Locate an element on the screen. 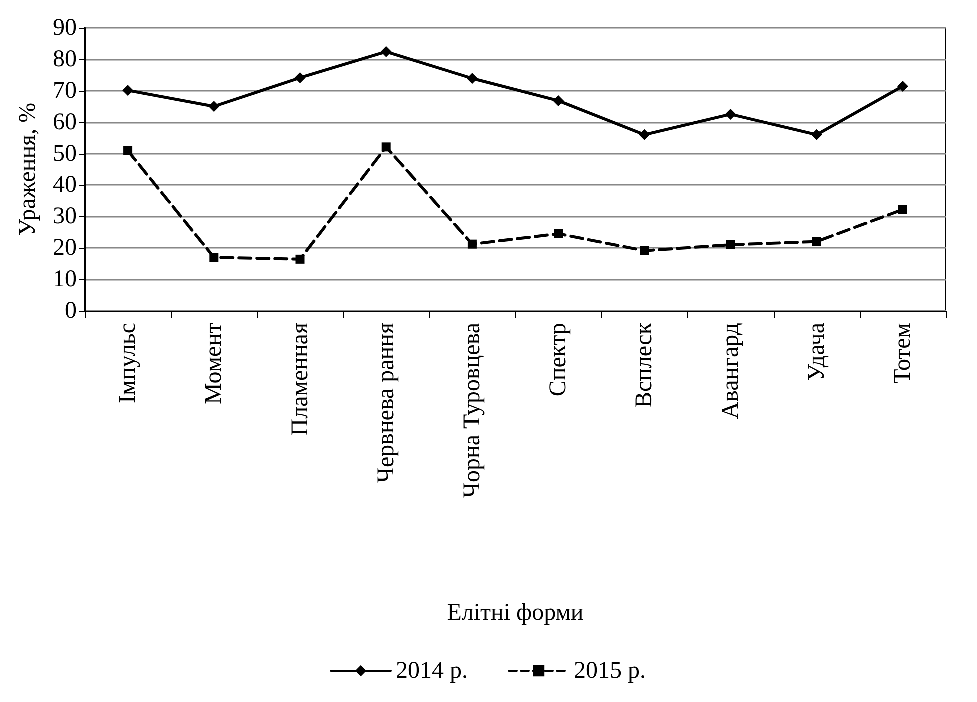 The height and width of the screenshot is (702, 977). x-tick-label: Момент is located at coordinates (214, 363).